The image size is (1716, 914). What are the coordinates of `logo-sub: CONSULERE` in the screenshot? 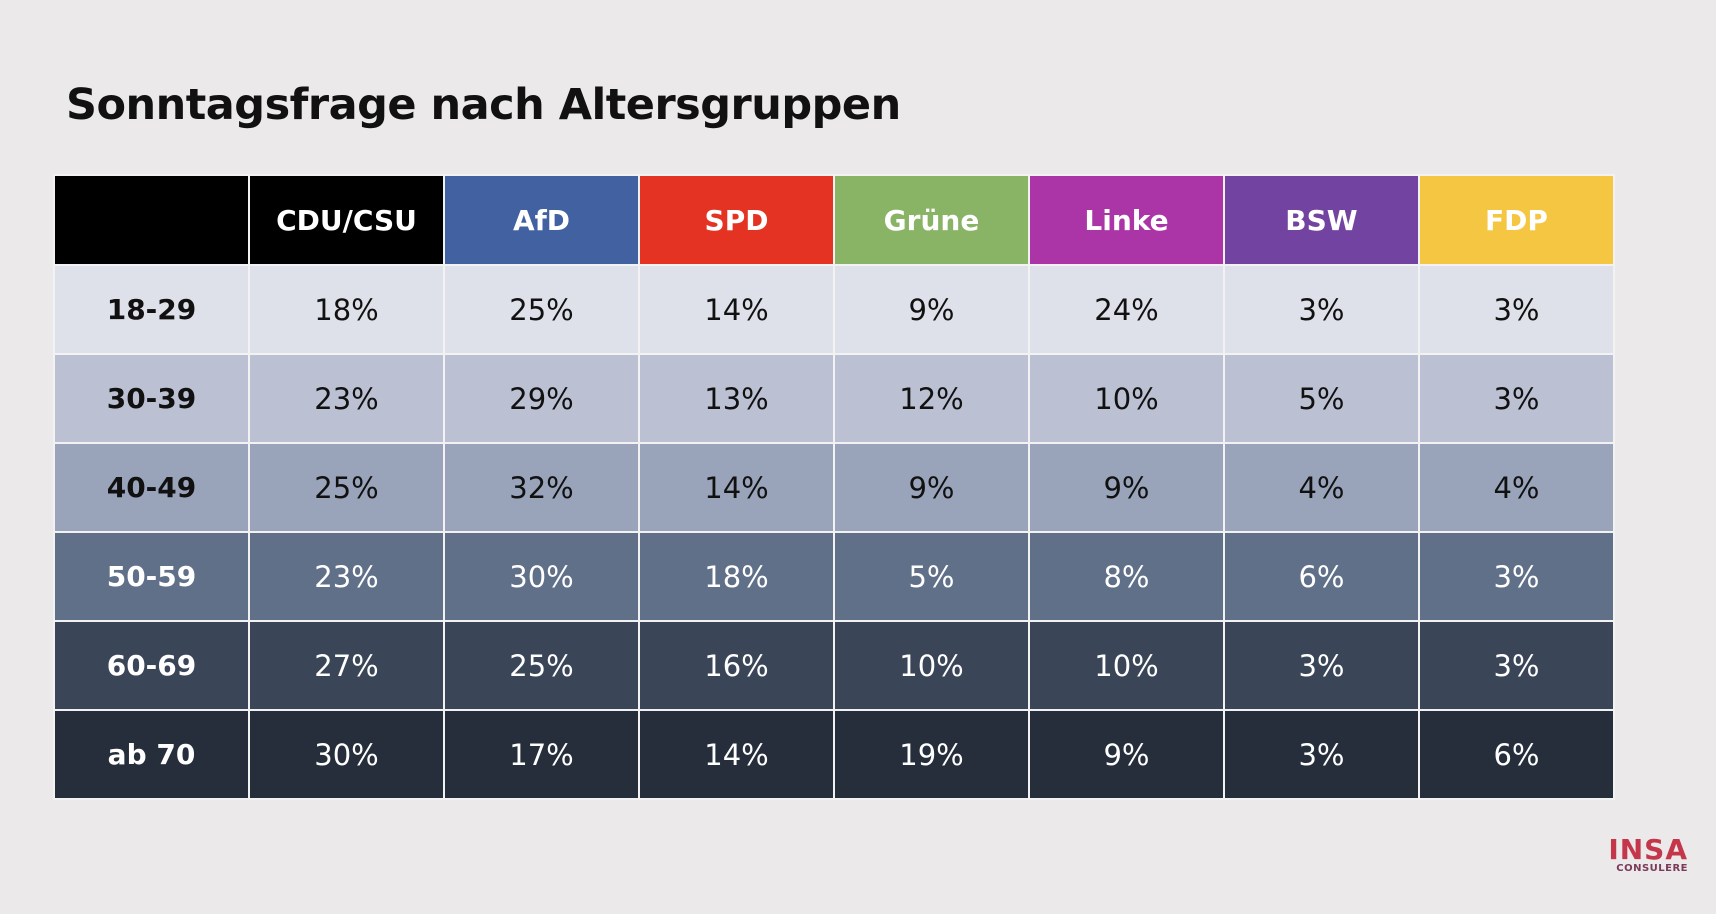 It's located at (1652, 868).